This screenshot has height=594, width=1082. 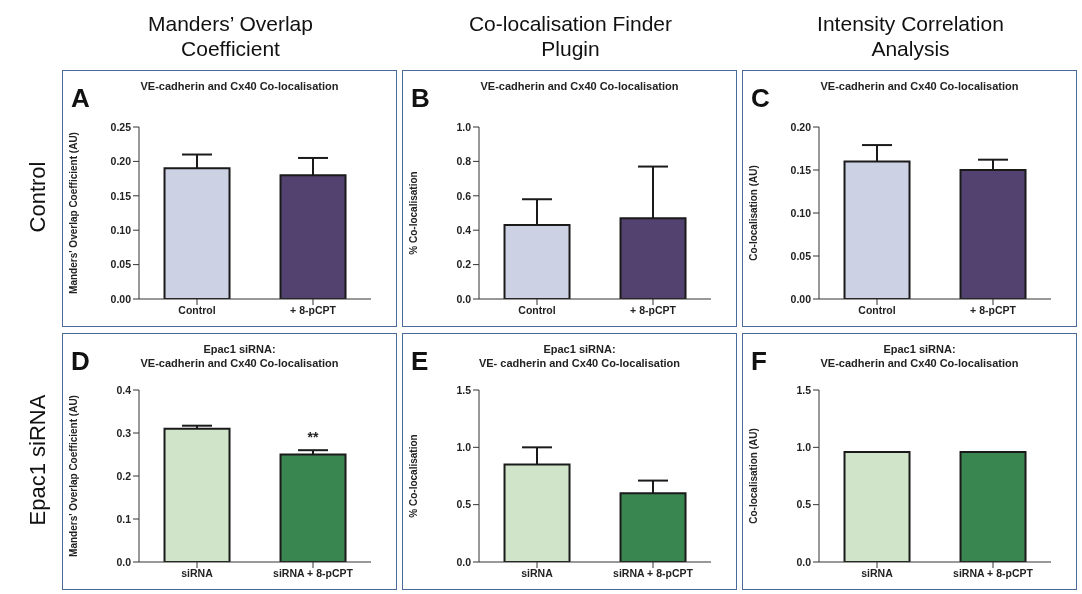 I want to click on text: C, so click(x=760, y=98).